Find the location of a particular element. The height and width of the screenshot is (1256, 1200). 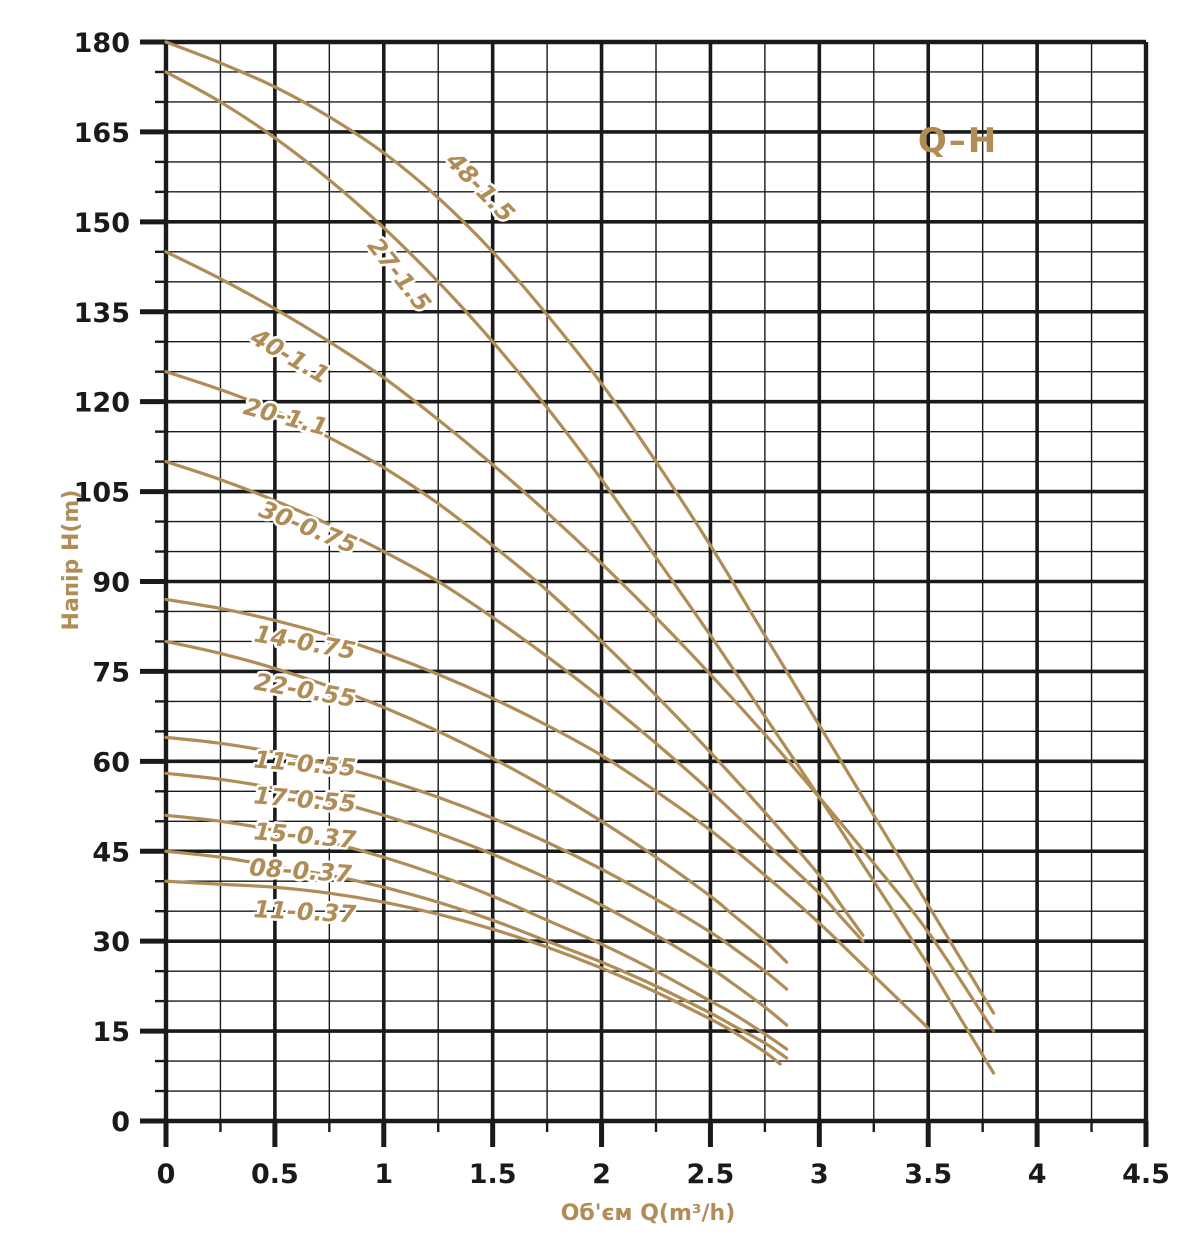

curve-22-0.55 is located at coordinates (476, 801).